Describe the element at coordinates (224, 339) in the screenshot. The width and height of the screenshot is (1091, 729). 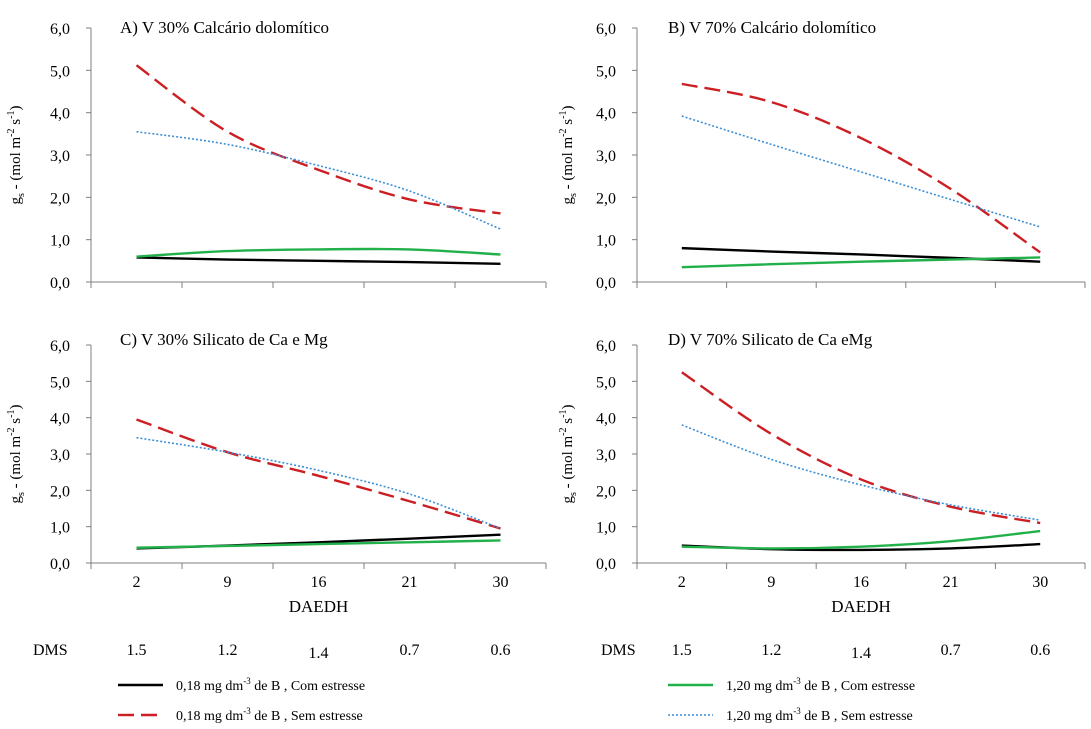
I see `panel-title: C) V 30% Silicato de Ca e Mg` at that location.